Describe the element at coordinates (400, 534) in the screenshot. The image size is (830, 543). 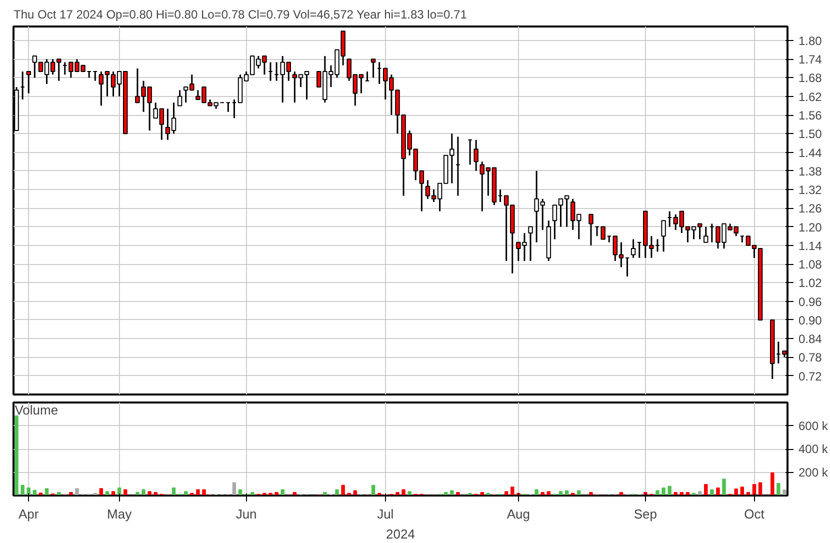
I see `x-axis-title: 2024` at that location.